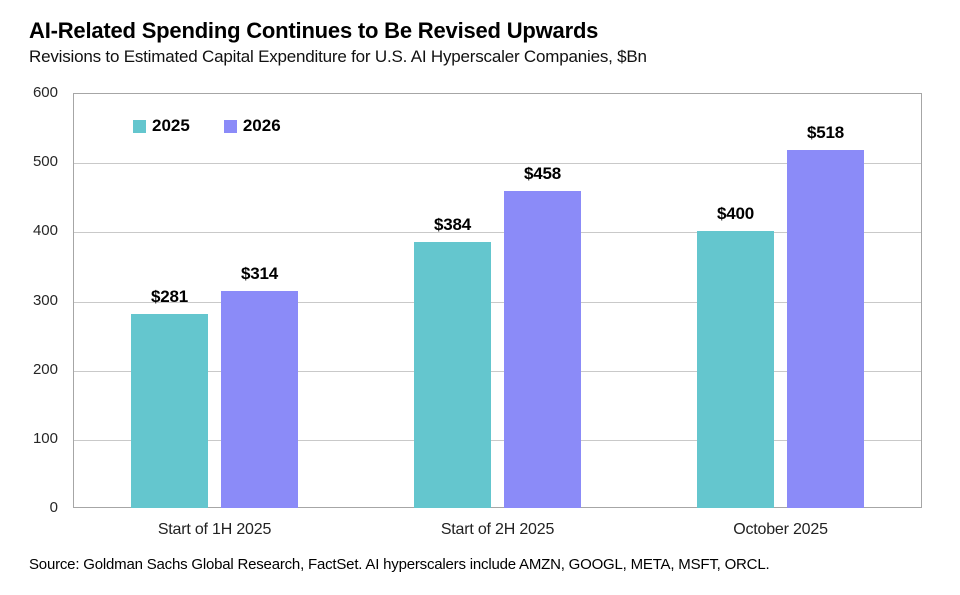 The height and width of the screenshot is (595, 960). Describe the element at coordinates (230, 126) in the screenshot. I see `legend-swatch-2026-icon` at that location.